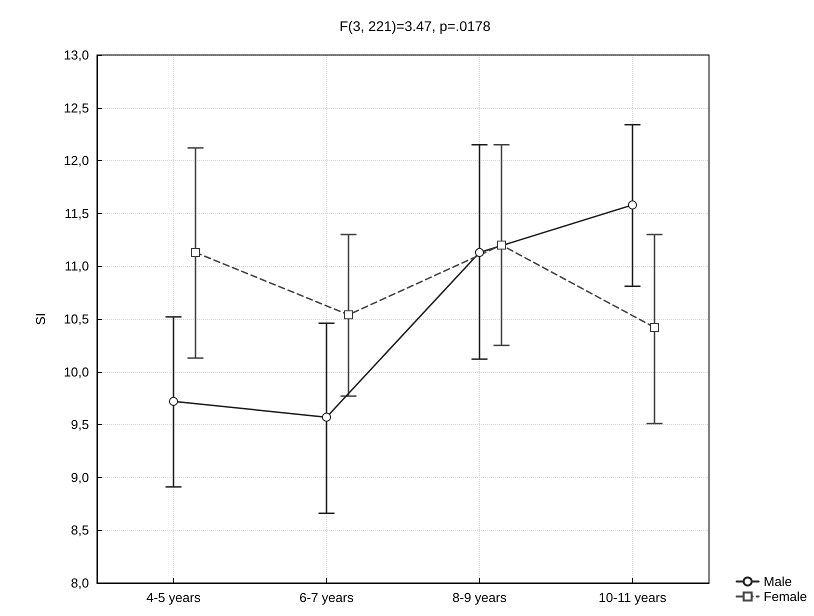 Image resolution: width=814 pixels, height=616 pixels. Describe the element at coordinates (786, 596) in the screenshot. I see `legend-label: Female` at that location.